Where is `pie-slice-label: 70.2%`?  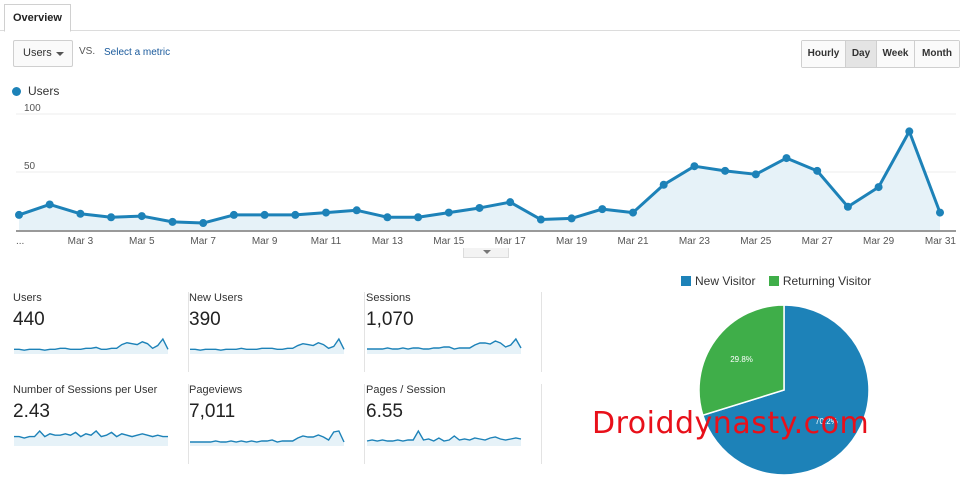
pie-slice-label: 70.2% is located at coordinates (826, 421).